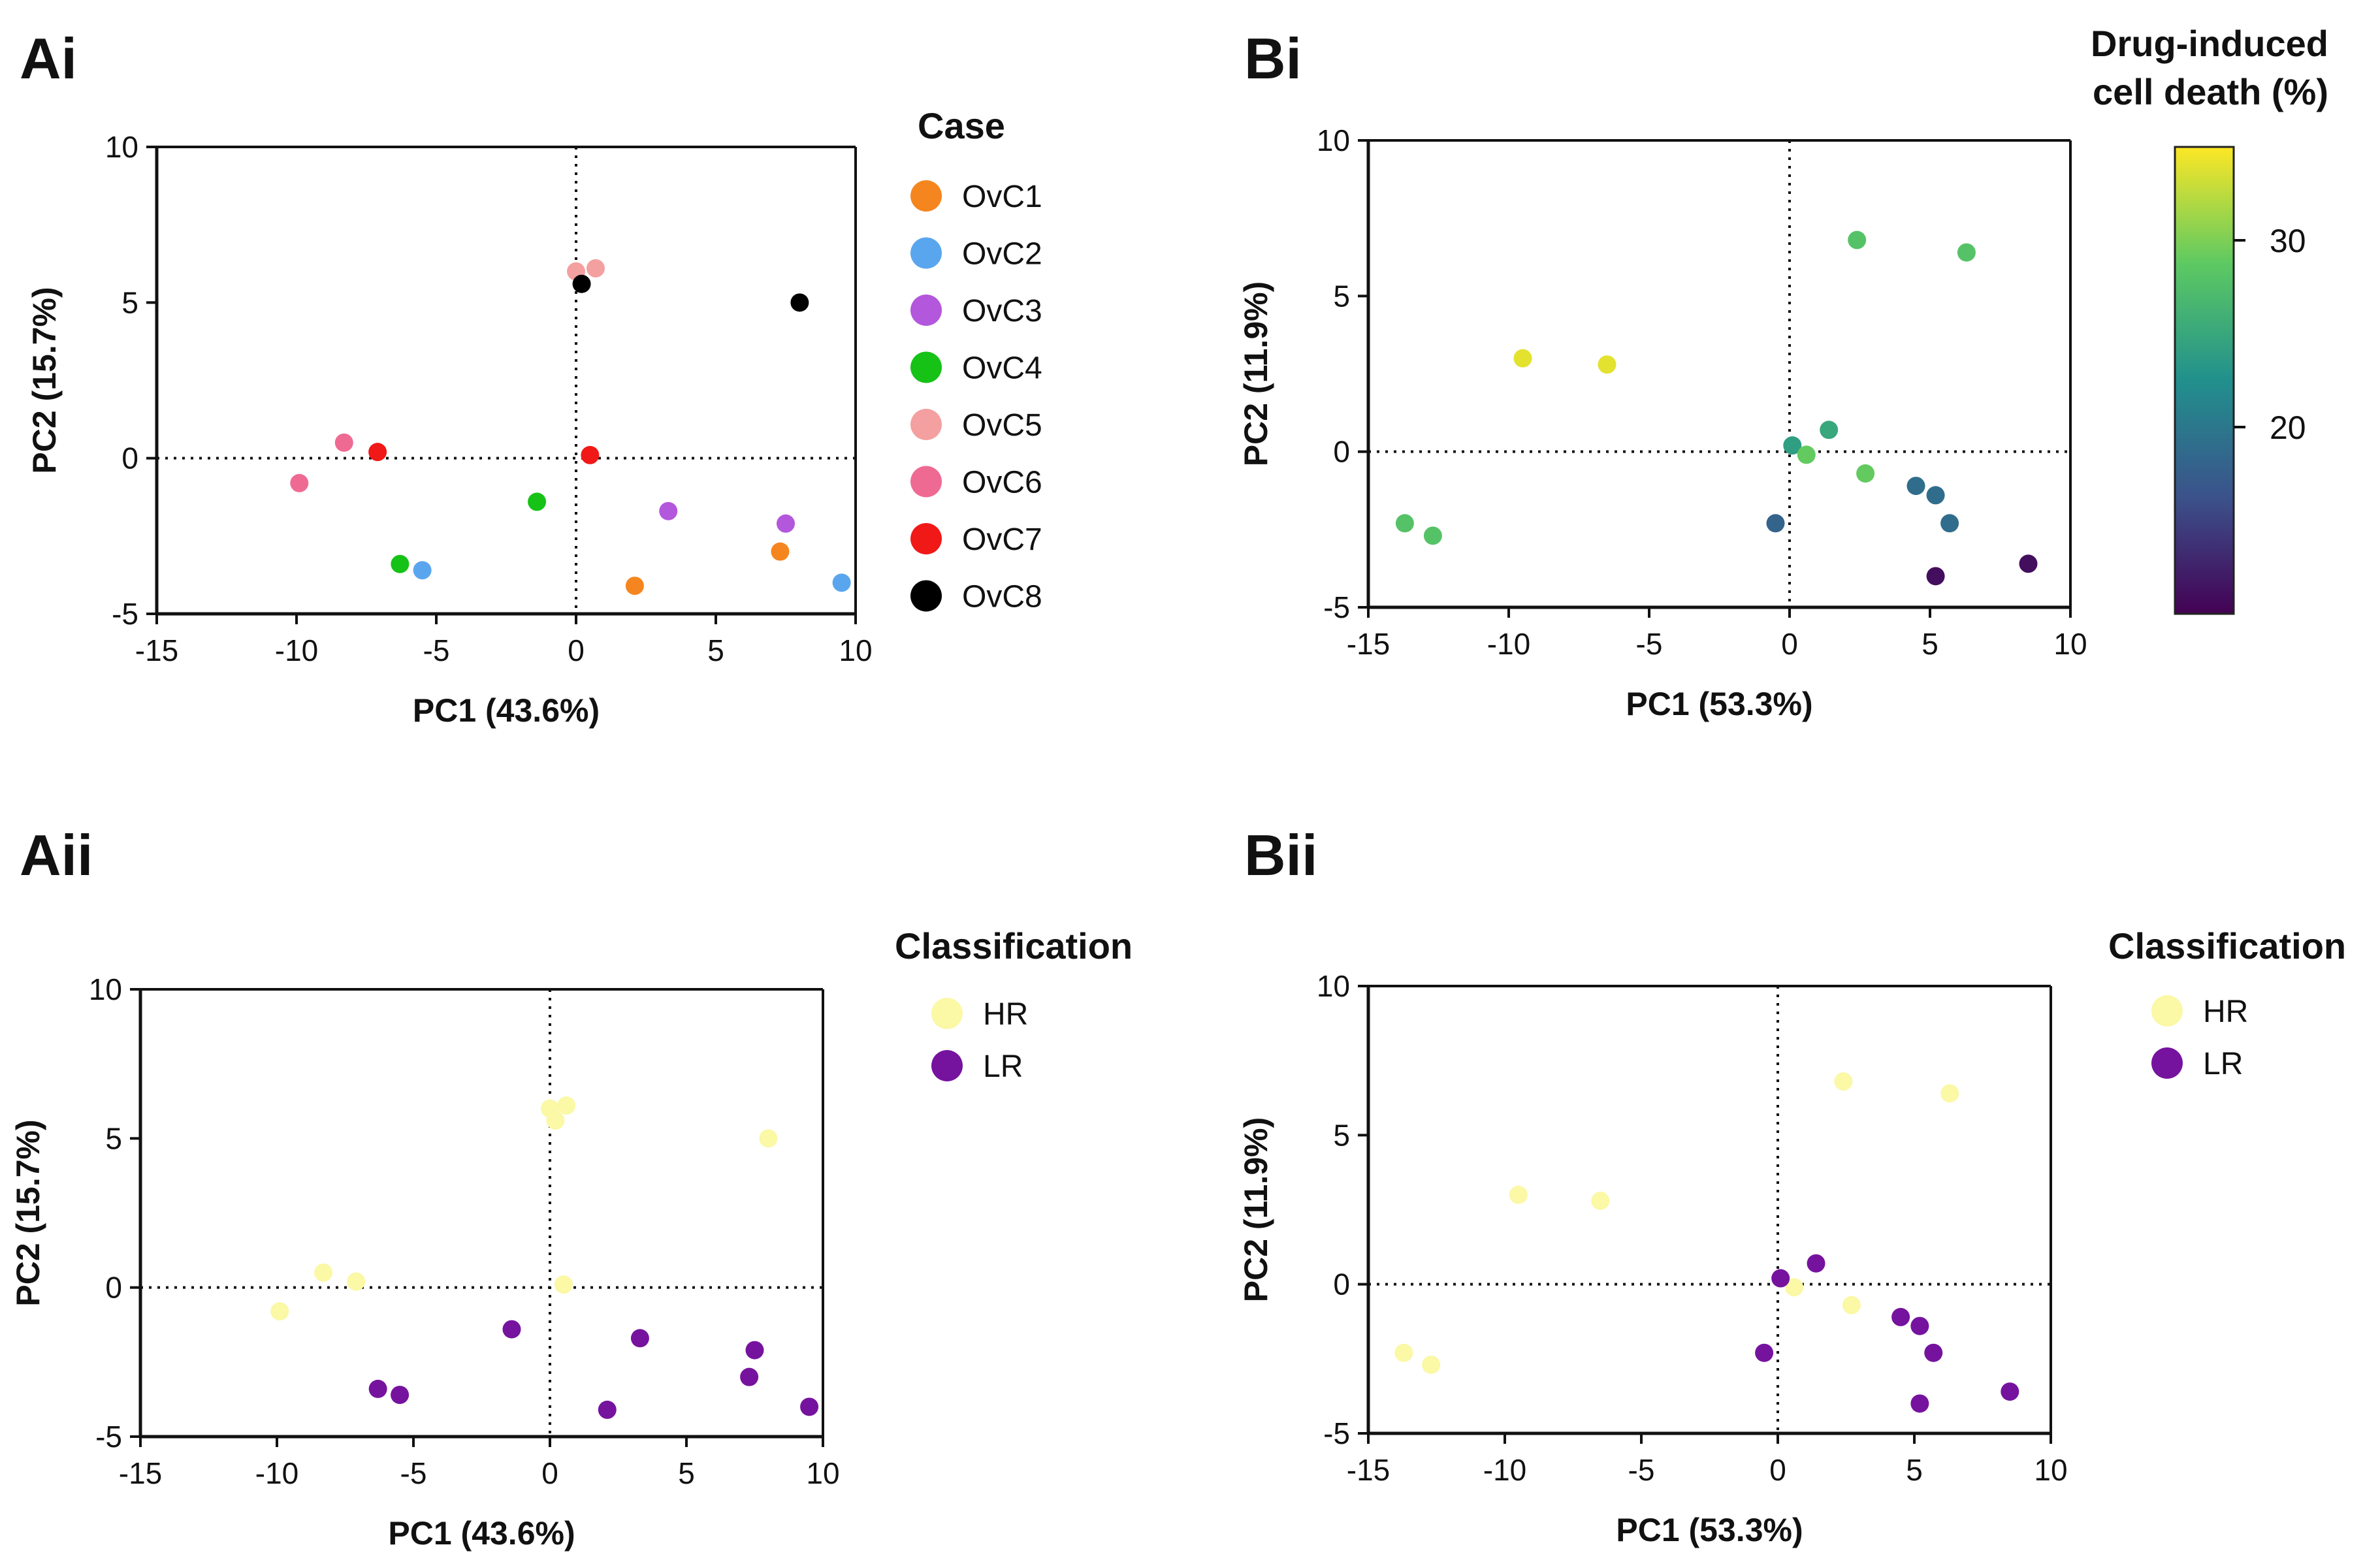 This screenshot has height=1562, width=2380. Describe the element at coordinates (156, 650) in the screenshot. I see `x-tick-label: -15` at that location.